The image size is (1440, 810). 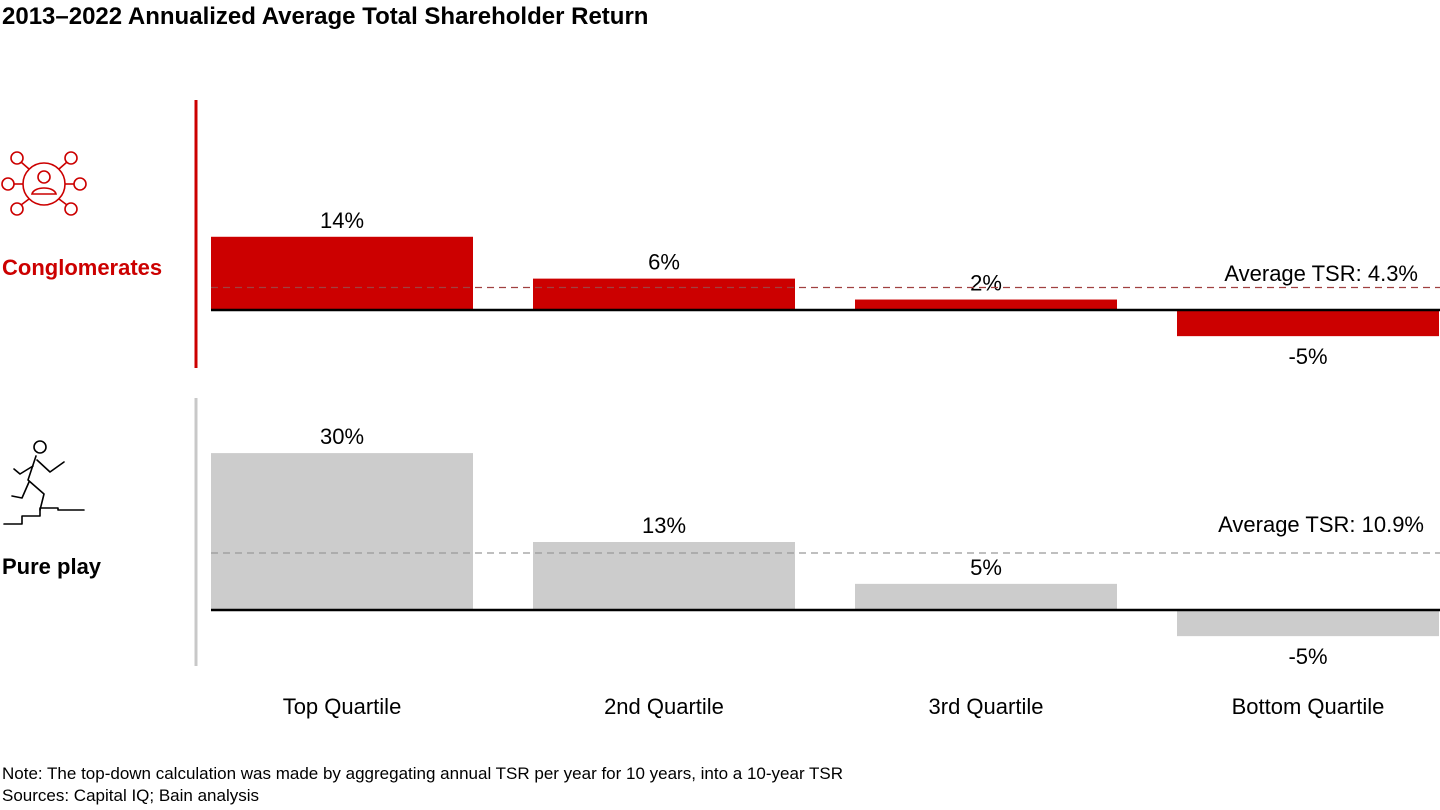 I want to click on conglomerates-value-label: 14%, so click(x=342, y=220).